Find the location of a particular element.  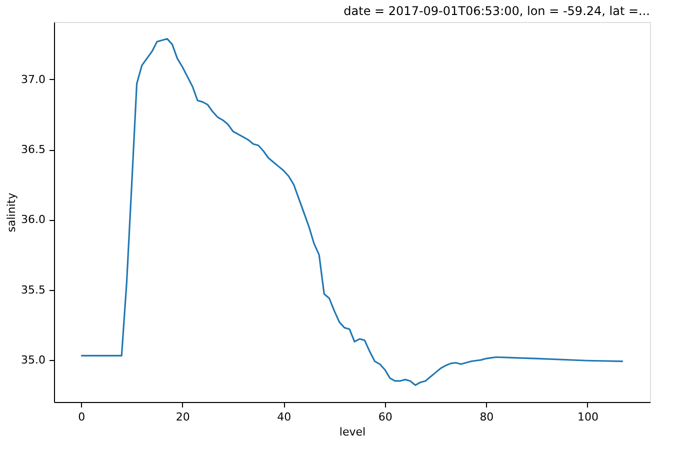

x-axis-title: level is located at coordinates (352, 432).